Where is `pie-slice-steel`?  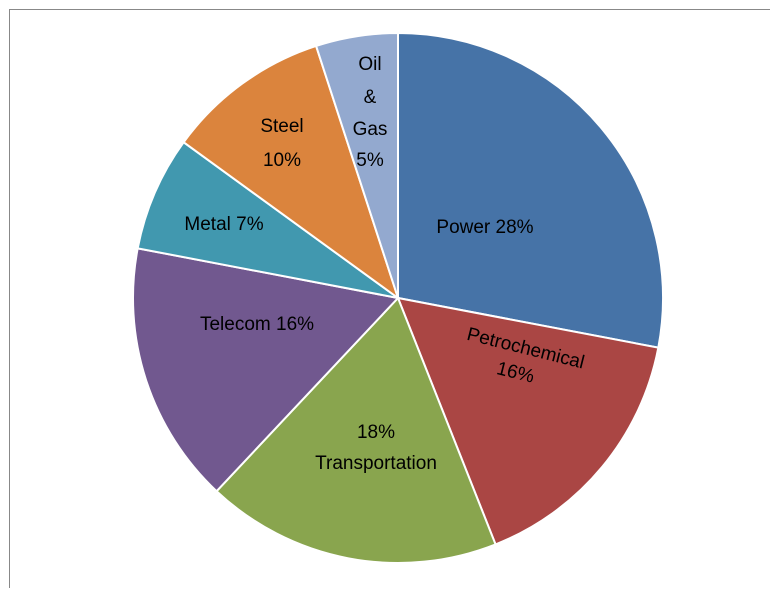
pie-slice-steel is located at coordinates (291, 172).